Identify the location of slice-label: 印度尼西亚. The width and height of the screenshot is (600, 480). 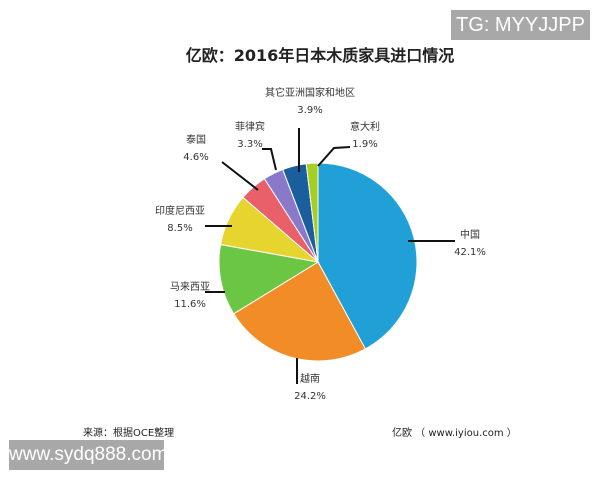
(180, 210).